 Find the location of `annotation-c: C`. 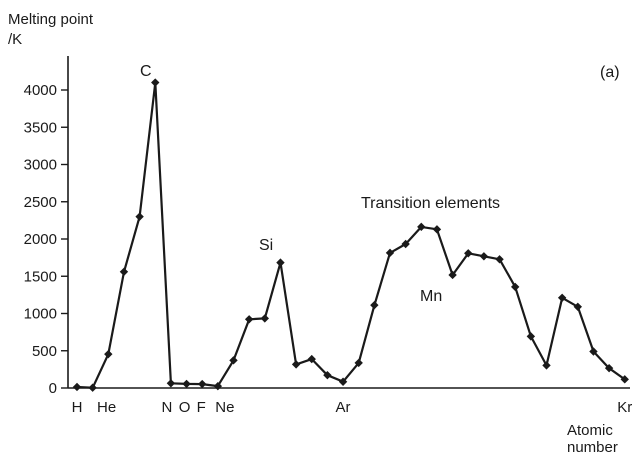

annotation-c: C is located at coordinates (146, 71).